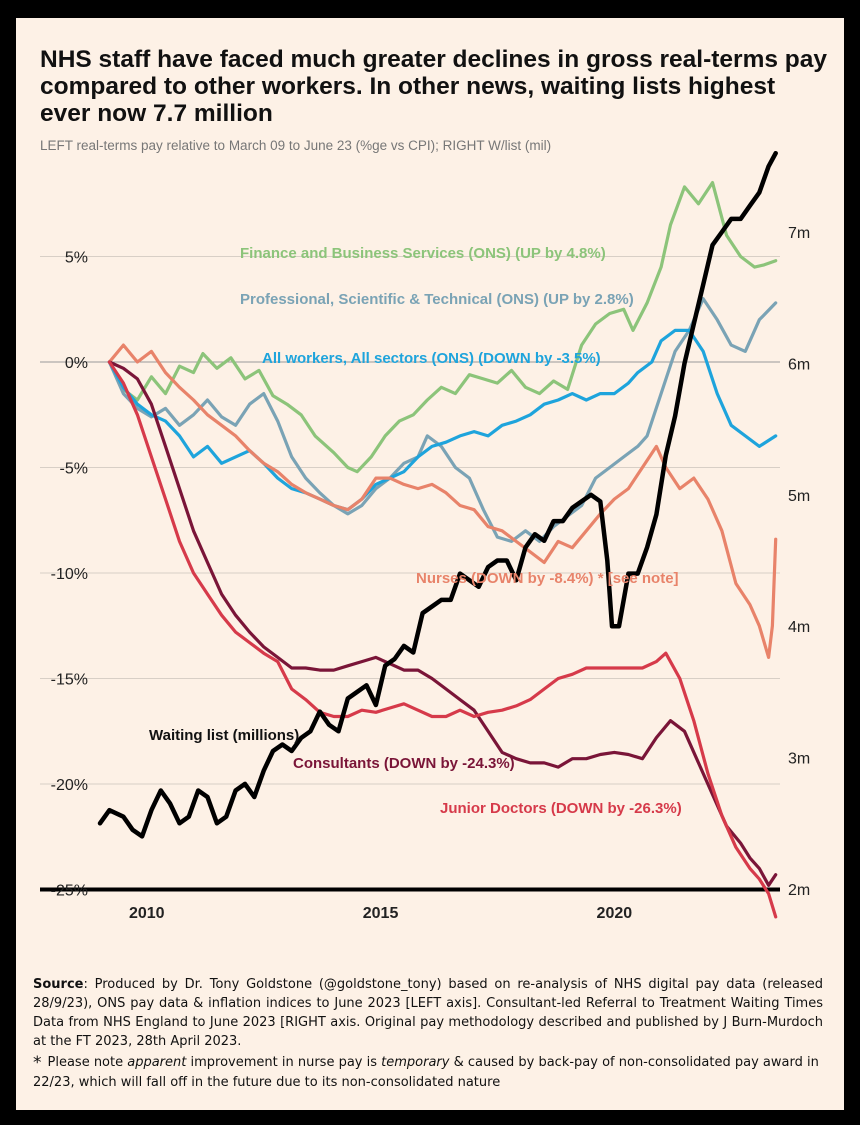 Image resolution: width=860 pixels, height=1125 pixels. What do you see at coordinates (799, 627) in the screenshot?
I see `right-tick-label: 4m` at bounding box center [799, 627].